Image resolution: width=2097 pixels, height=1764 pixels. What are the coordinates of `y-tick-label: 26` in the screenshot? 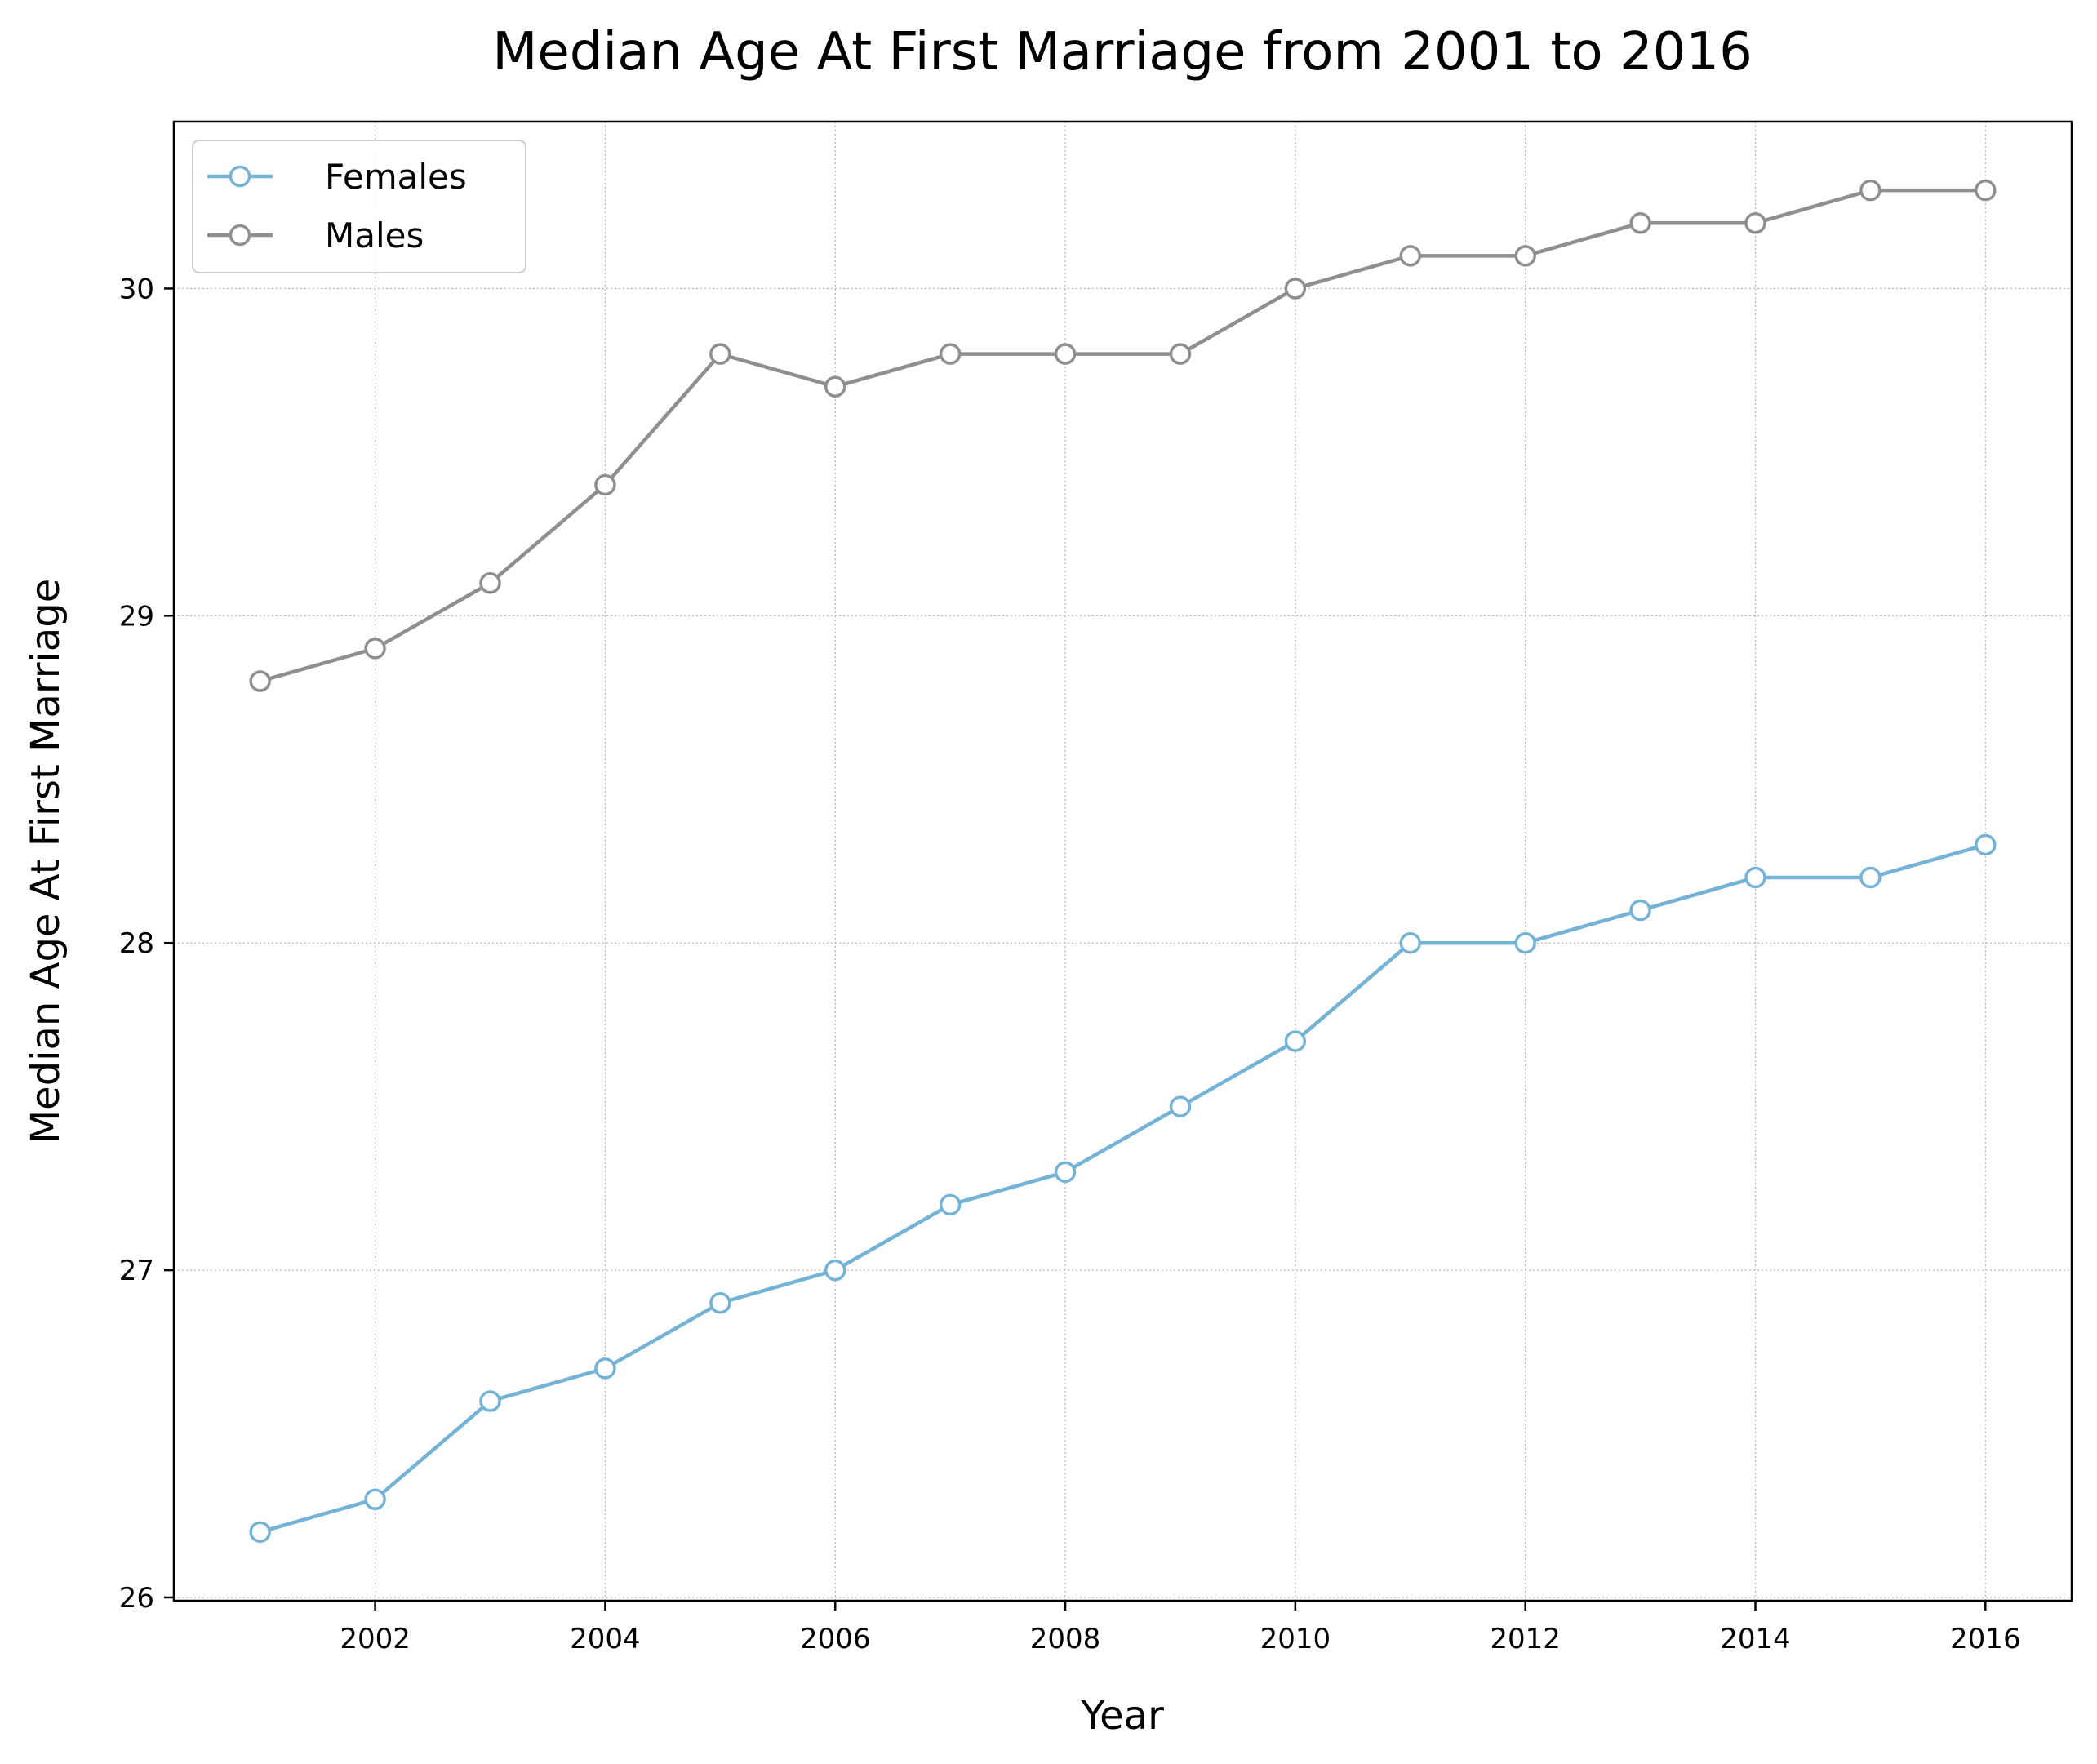 It's located at (136, 1598).